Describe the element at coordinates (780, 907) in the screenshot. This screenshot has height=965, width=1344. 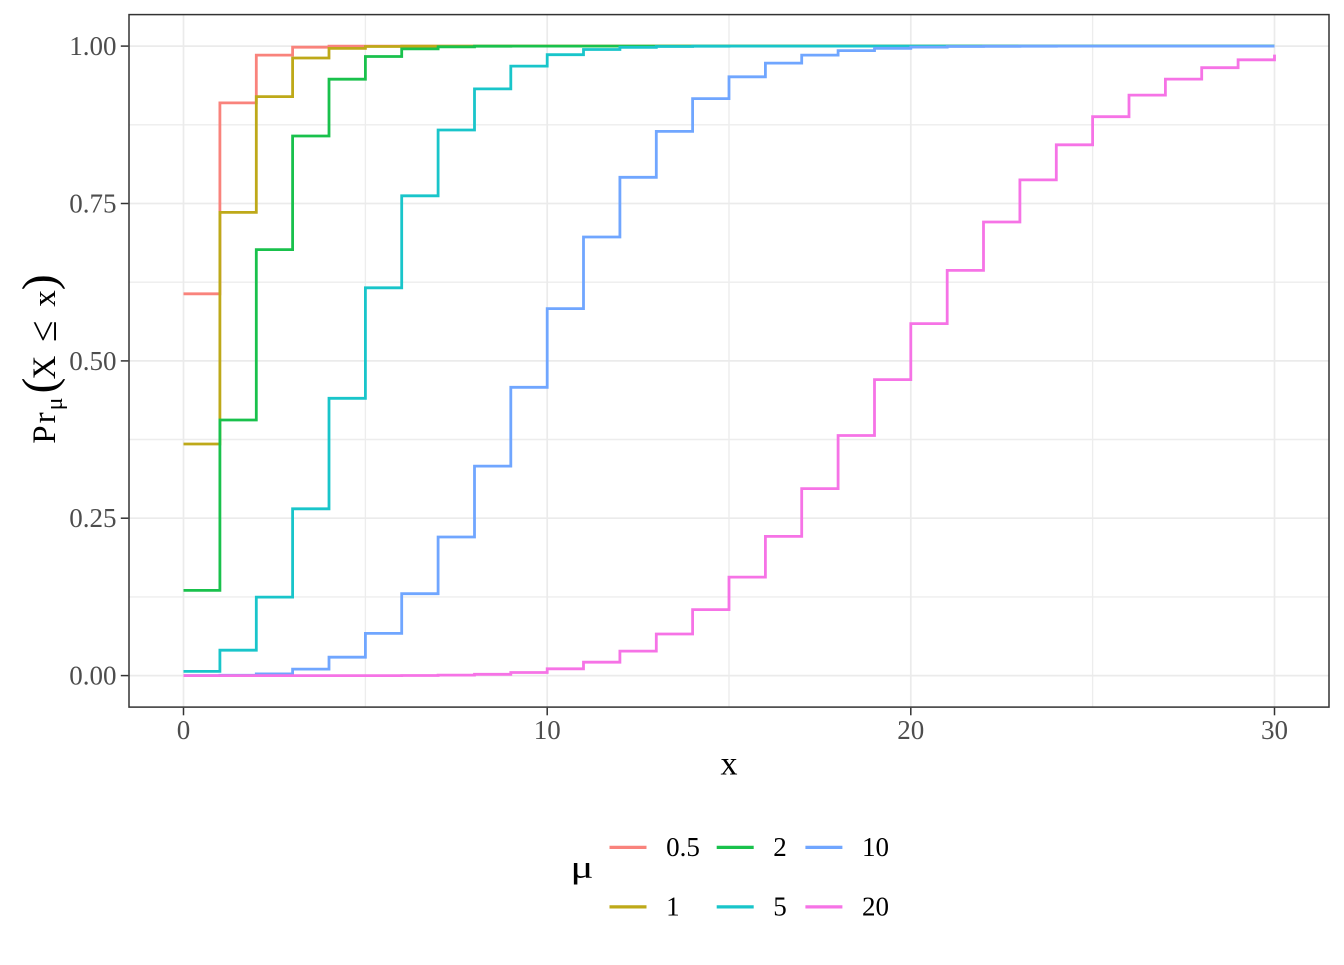
I see `svg-text: 5` at that location.